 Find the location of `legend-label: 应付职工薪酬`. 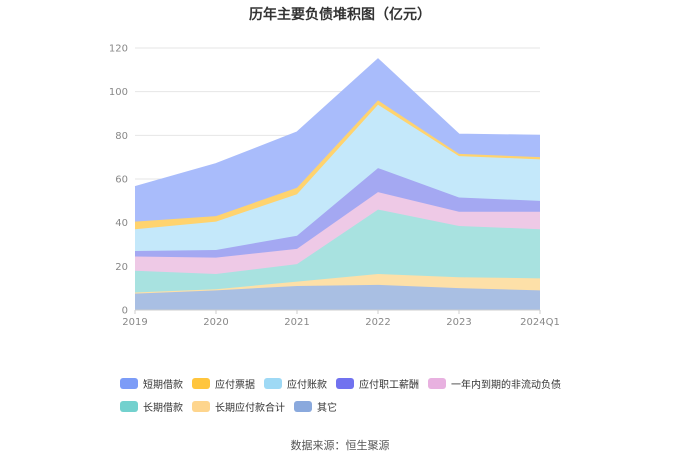

legend-label: 应付职工薪酬 is located at coordinates (389, 385).